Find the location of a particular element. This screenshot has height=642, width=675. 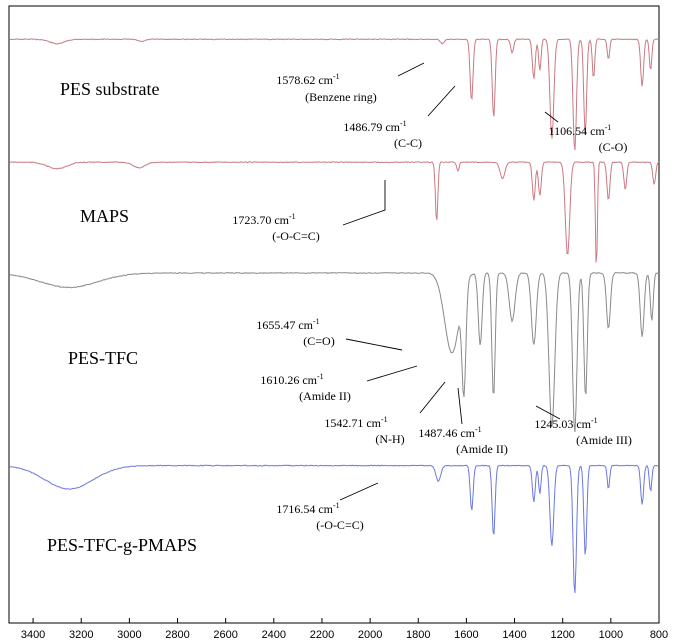

ann-pes-1578-wavenumber: 1578.62 cm-1 is located at coordinates (307, 79).